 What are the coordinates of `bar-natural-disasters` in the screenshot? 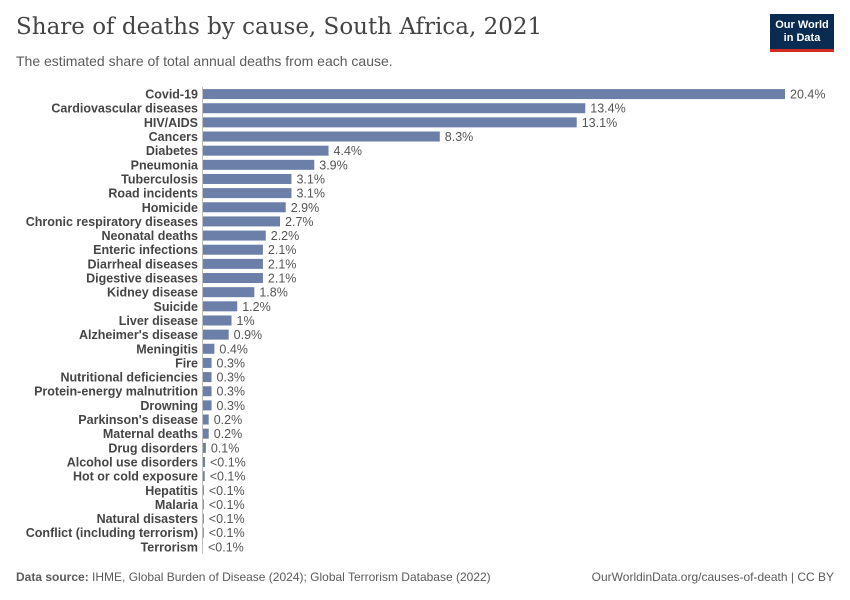 It's located at (203, 518).